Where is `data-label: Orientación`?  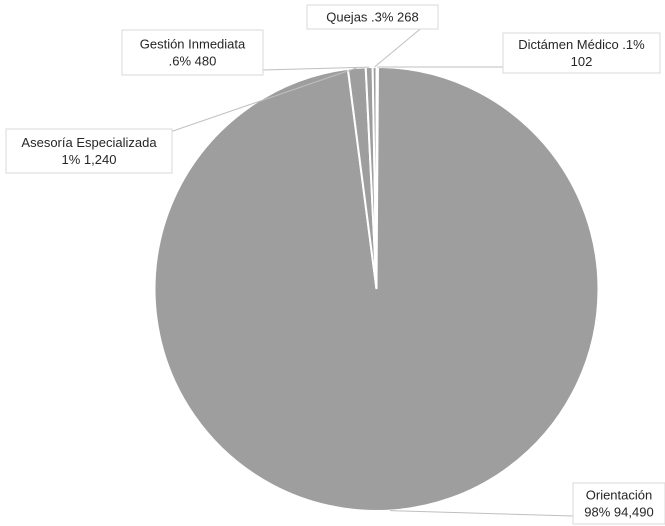
data-label: Orientación is located at coordinates (619, 495).